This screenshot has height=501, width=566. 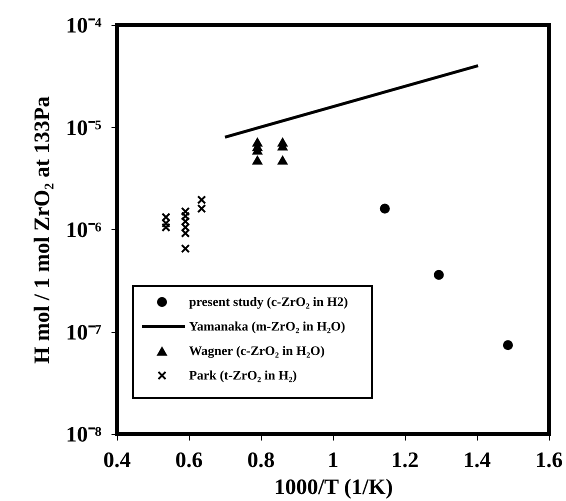 I want to click on y-tick-label: 10⁻⁸, so click(x=84, y=434).